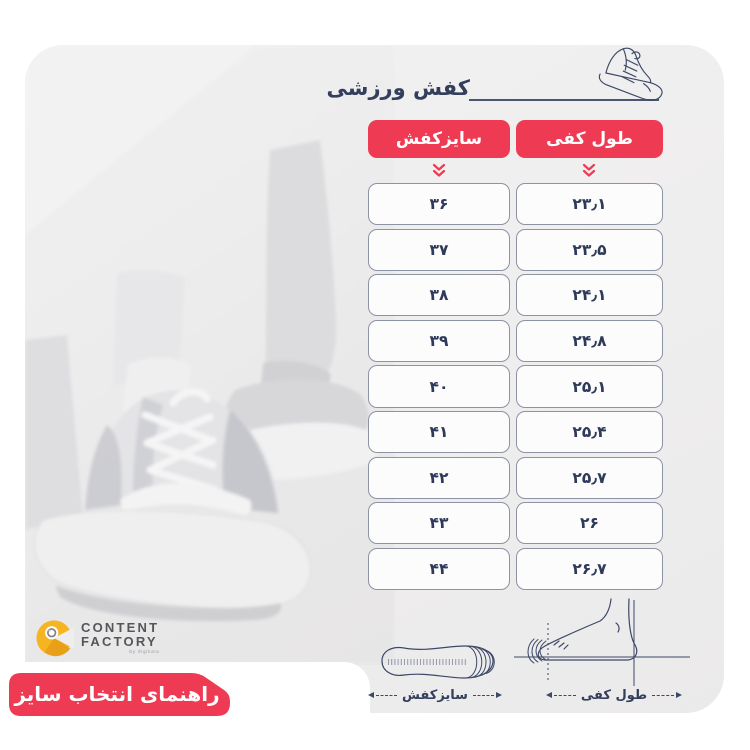 Image resolution: width=750 pixels, height=750 pixels. I want to click on insole-top-view-icon, so click(438, 662).